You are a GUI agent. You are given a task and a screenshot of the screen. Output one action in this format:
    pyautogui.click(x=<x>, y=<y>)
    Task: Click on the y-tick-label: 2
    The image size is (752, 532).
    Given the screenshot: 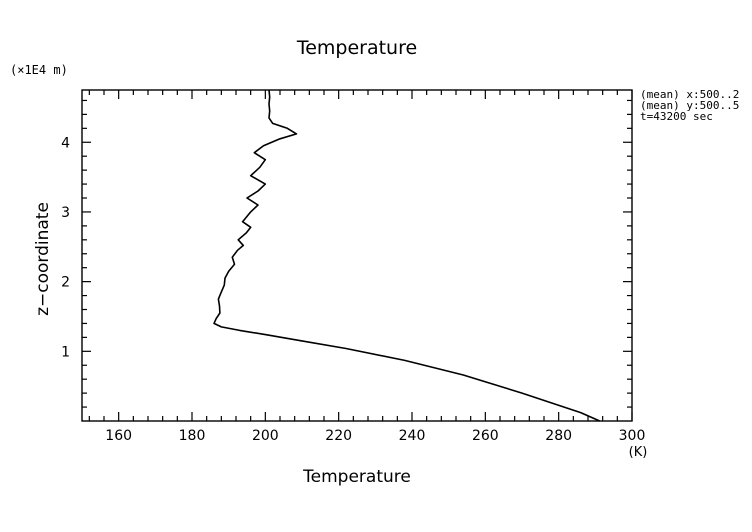 What is the action you would take?
    pyautogui.click(x=65, y=283)
    